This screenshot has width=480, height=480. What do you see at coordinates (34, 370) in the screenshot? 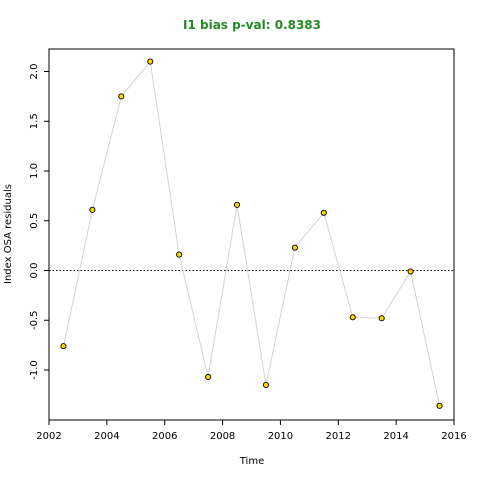
I see `y-tick-label: -1.0` at bounding box center [34, 370].